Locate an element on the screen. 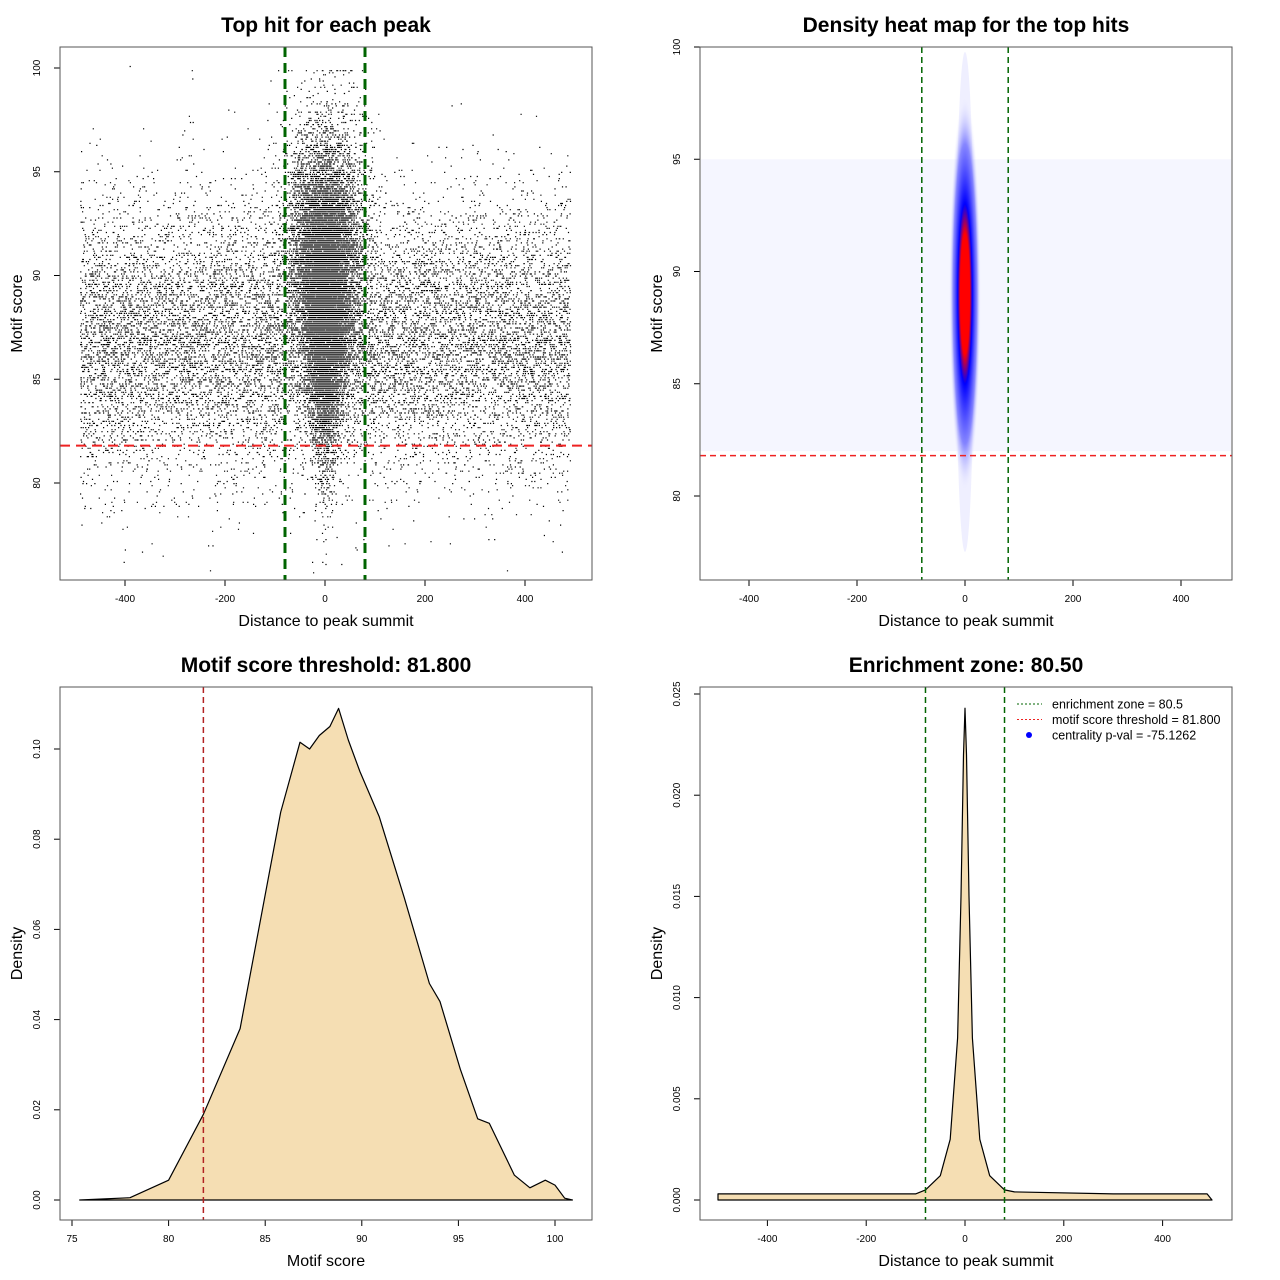 The width and height of the screenshot is (1280, 1280). y-tick-label: 0.000 is located at coordinates (677, 1199).